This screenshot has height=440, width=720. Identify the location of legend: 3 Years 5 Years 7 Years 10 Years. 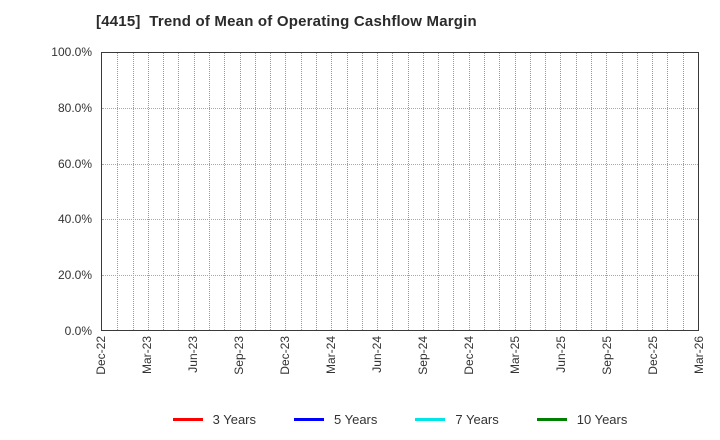
(400, 419).